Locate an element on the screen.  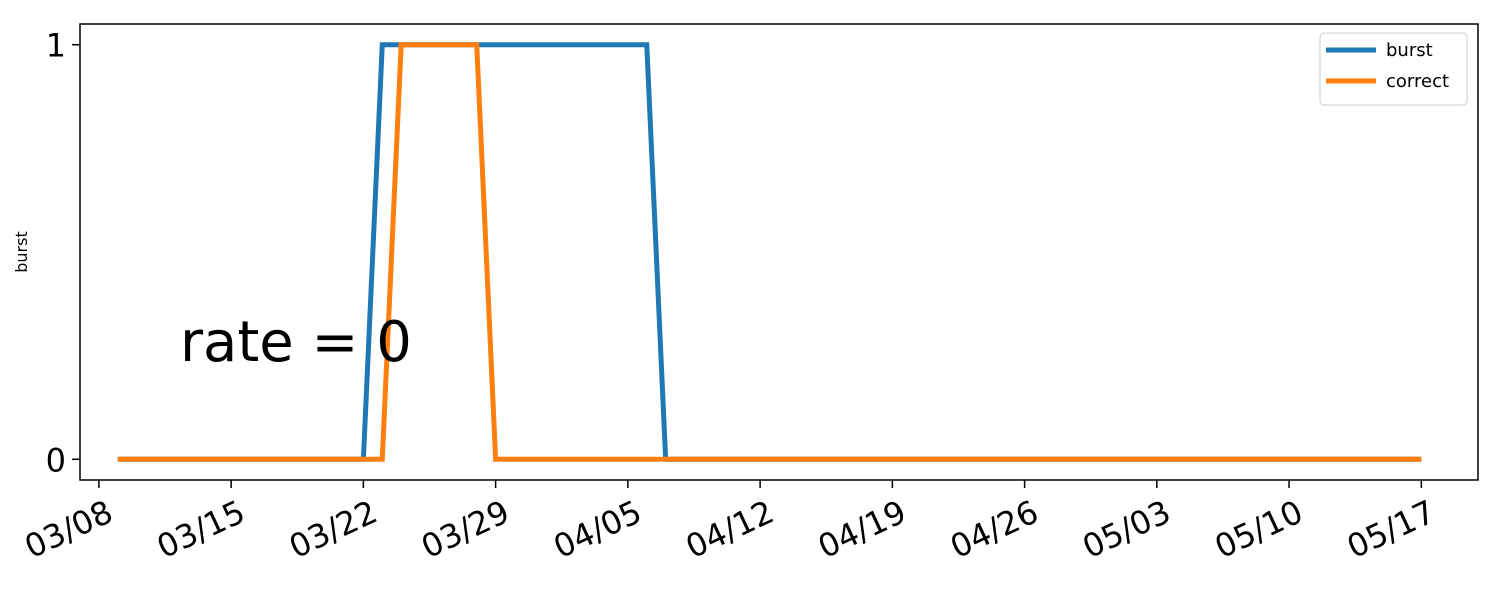
y-tick-label: 1 is located at coordinates (56, 46).